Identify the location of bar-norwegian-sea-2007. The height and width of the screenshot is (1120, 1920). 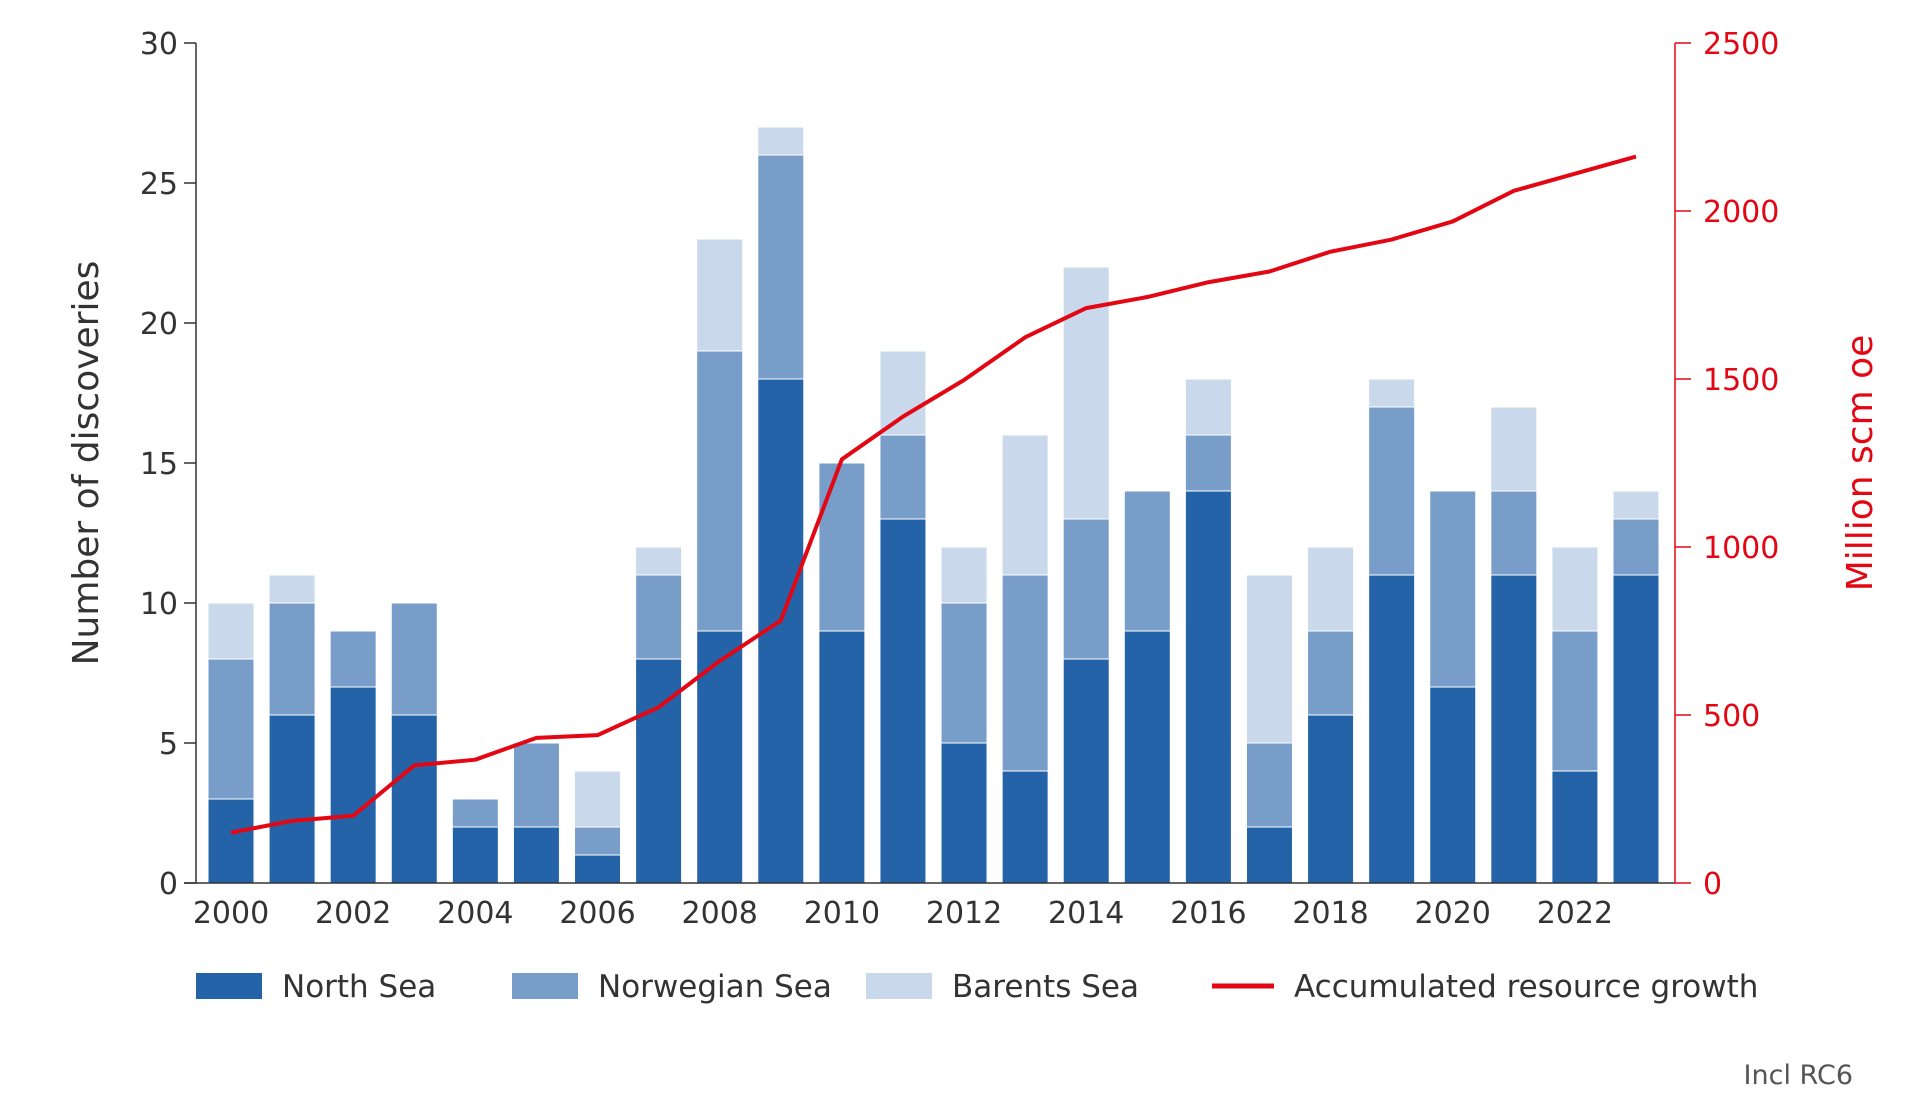
(659, 617).